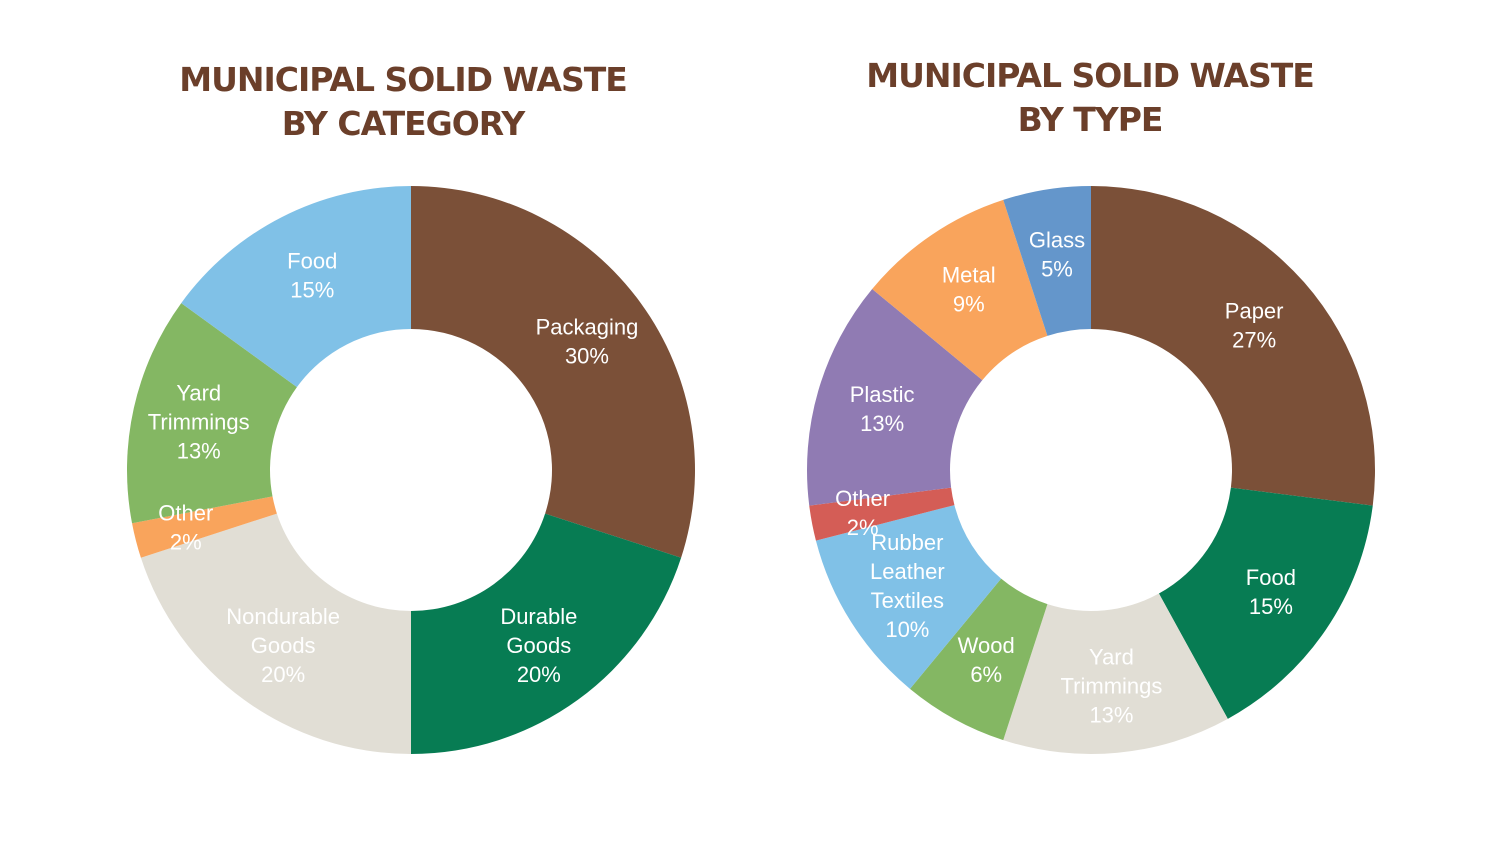 The image size is (1500, 844). I want to click on slice-label-name: Wood, so click(986, 645).